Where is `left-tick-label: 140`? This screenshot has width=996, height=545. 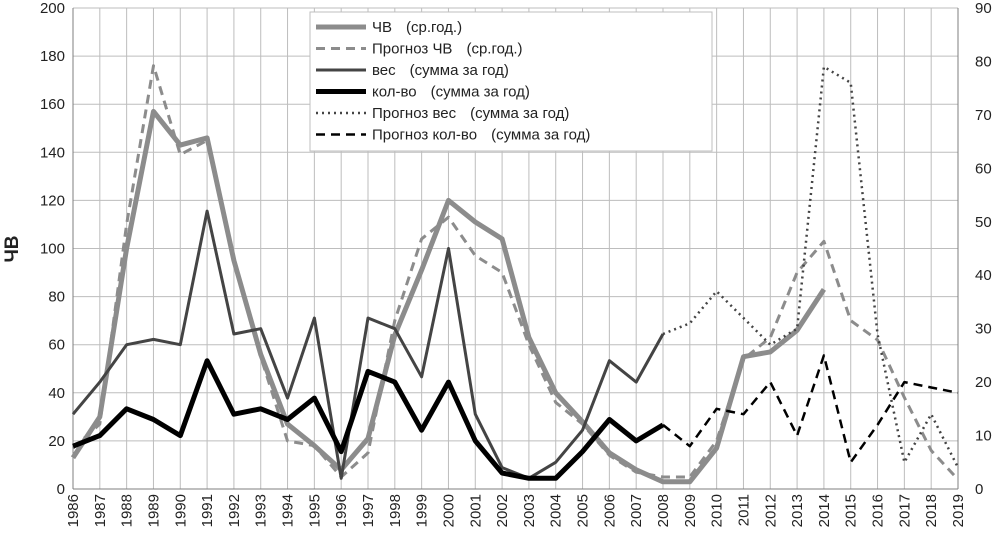 left-tick-label: 140 is located at coordinates (52, 152).